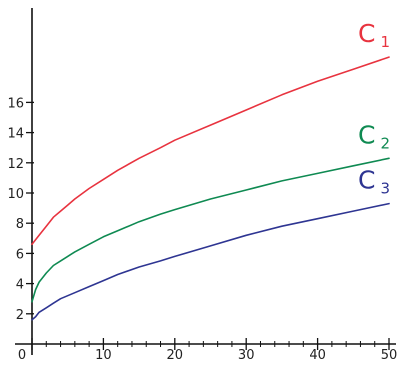 Image resolution: width=401 pixels, height=368 pixels. I want to click on y-tick-label: 14, so click(15, 134).